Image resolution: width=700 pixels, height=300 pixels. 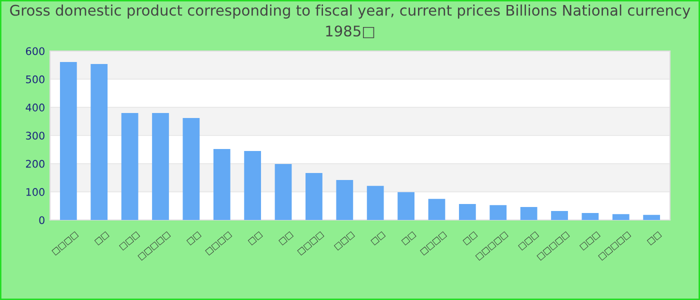 I want to click on y-tick-label: 600, so click(x=35, y=51).